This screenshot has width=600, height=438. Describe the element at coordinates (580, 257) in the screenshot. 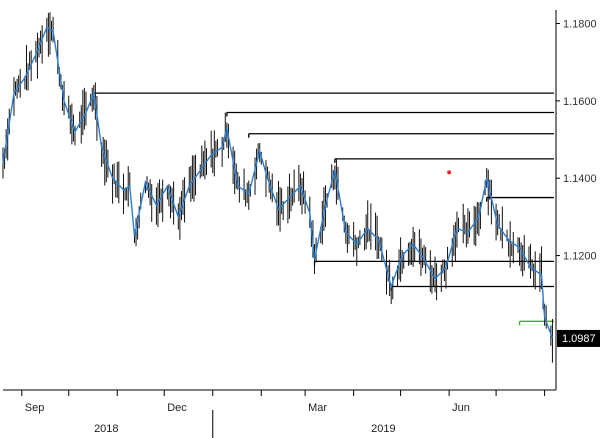

I see `y-tick-label: 1.1200` at that location.